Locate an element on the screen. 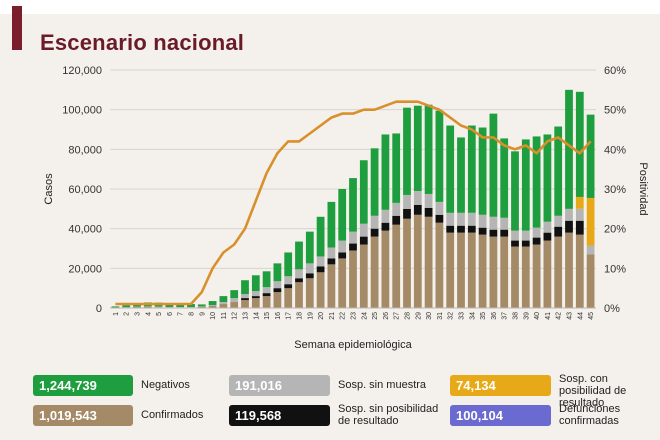 The width and height of the screenshot is (660, 440). x-tick-label: 29 is located at coordinates (418, 316).